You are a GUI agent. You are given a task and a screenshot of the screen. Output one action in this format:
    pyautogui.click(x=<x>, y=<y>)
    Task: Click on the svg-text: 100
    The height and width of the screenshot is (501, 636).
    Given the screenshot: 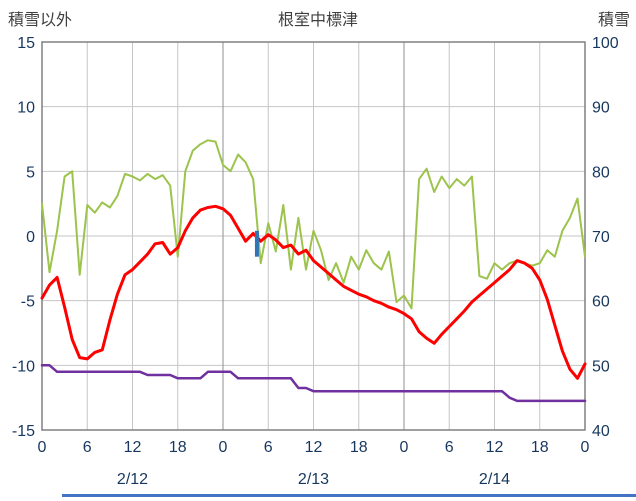 What is the action you would take?
    pyautogui.click(x=605, y=43)
    